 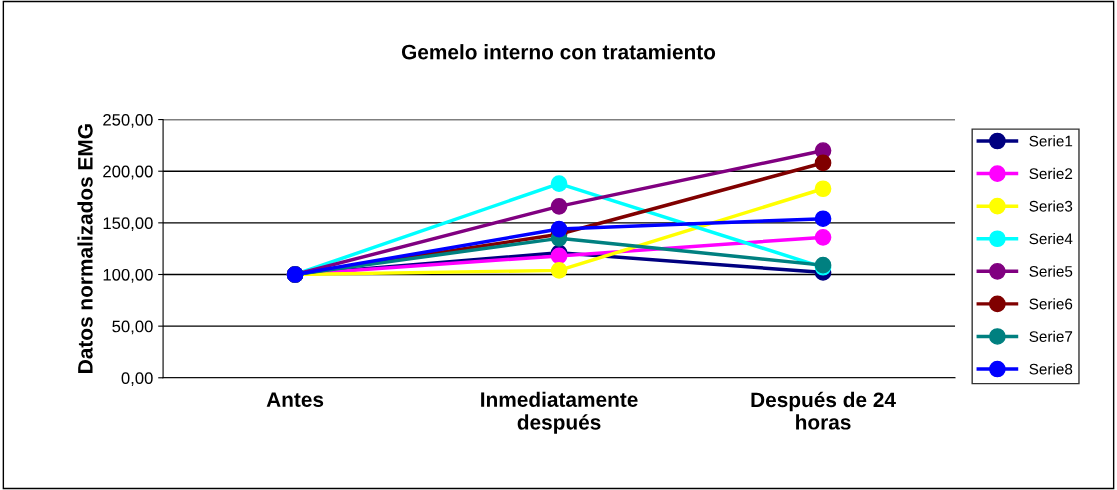 I want to click on x-tick-label: Inmediatamente después, so click(x=559, y=412).